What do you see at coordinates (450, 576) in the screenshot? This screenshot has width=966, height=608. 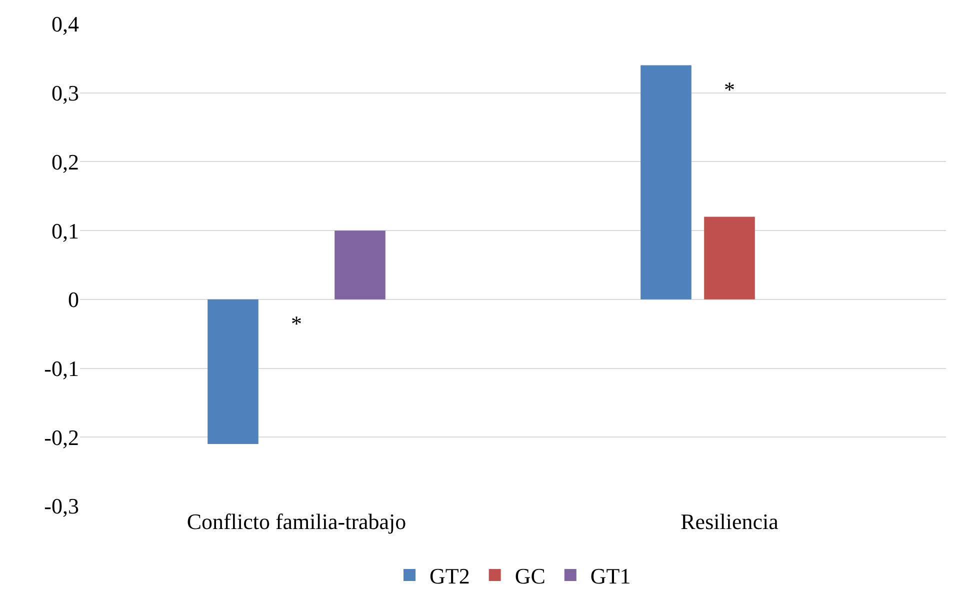 I see `legend-label: GT2` at bounding box center [450, 576].